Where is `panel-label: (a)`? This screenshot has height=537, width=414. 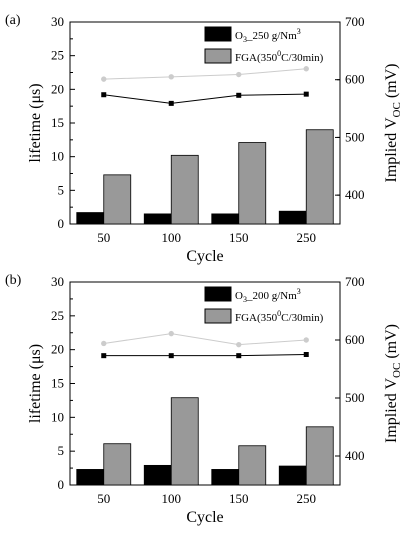 panel-label: (a) is located at coordinates (13, 20).